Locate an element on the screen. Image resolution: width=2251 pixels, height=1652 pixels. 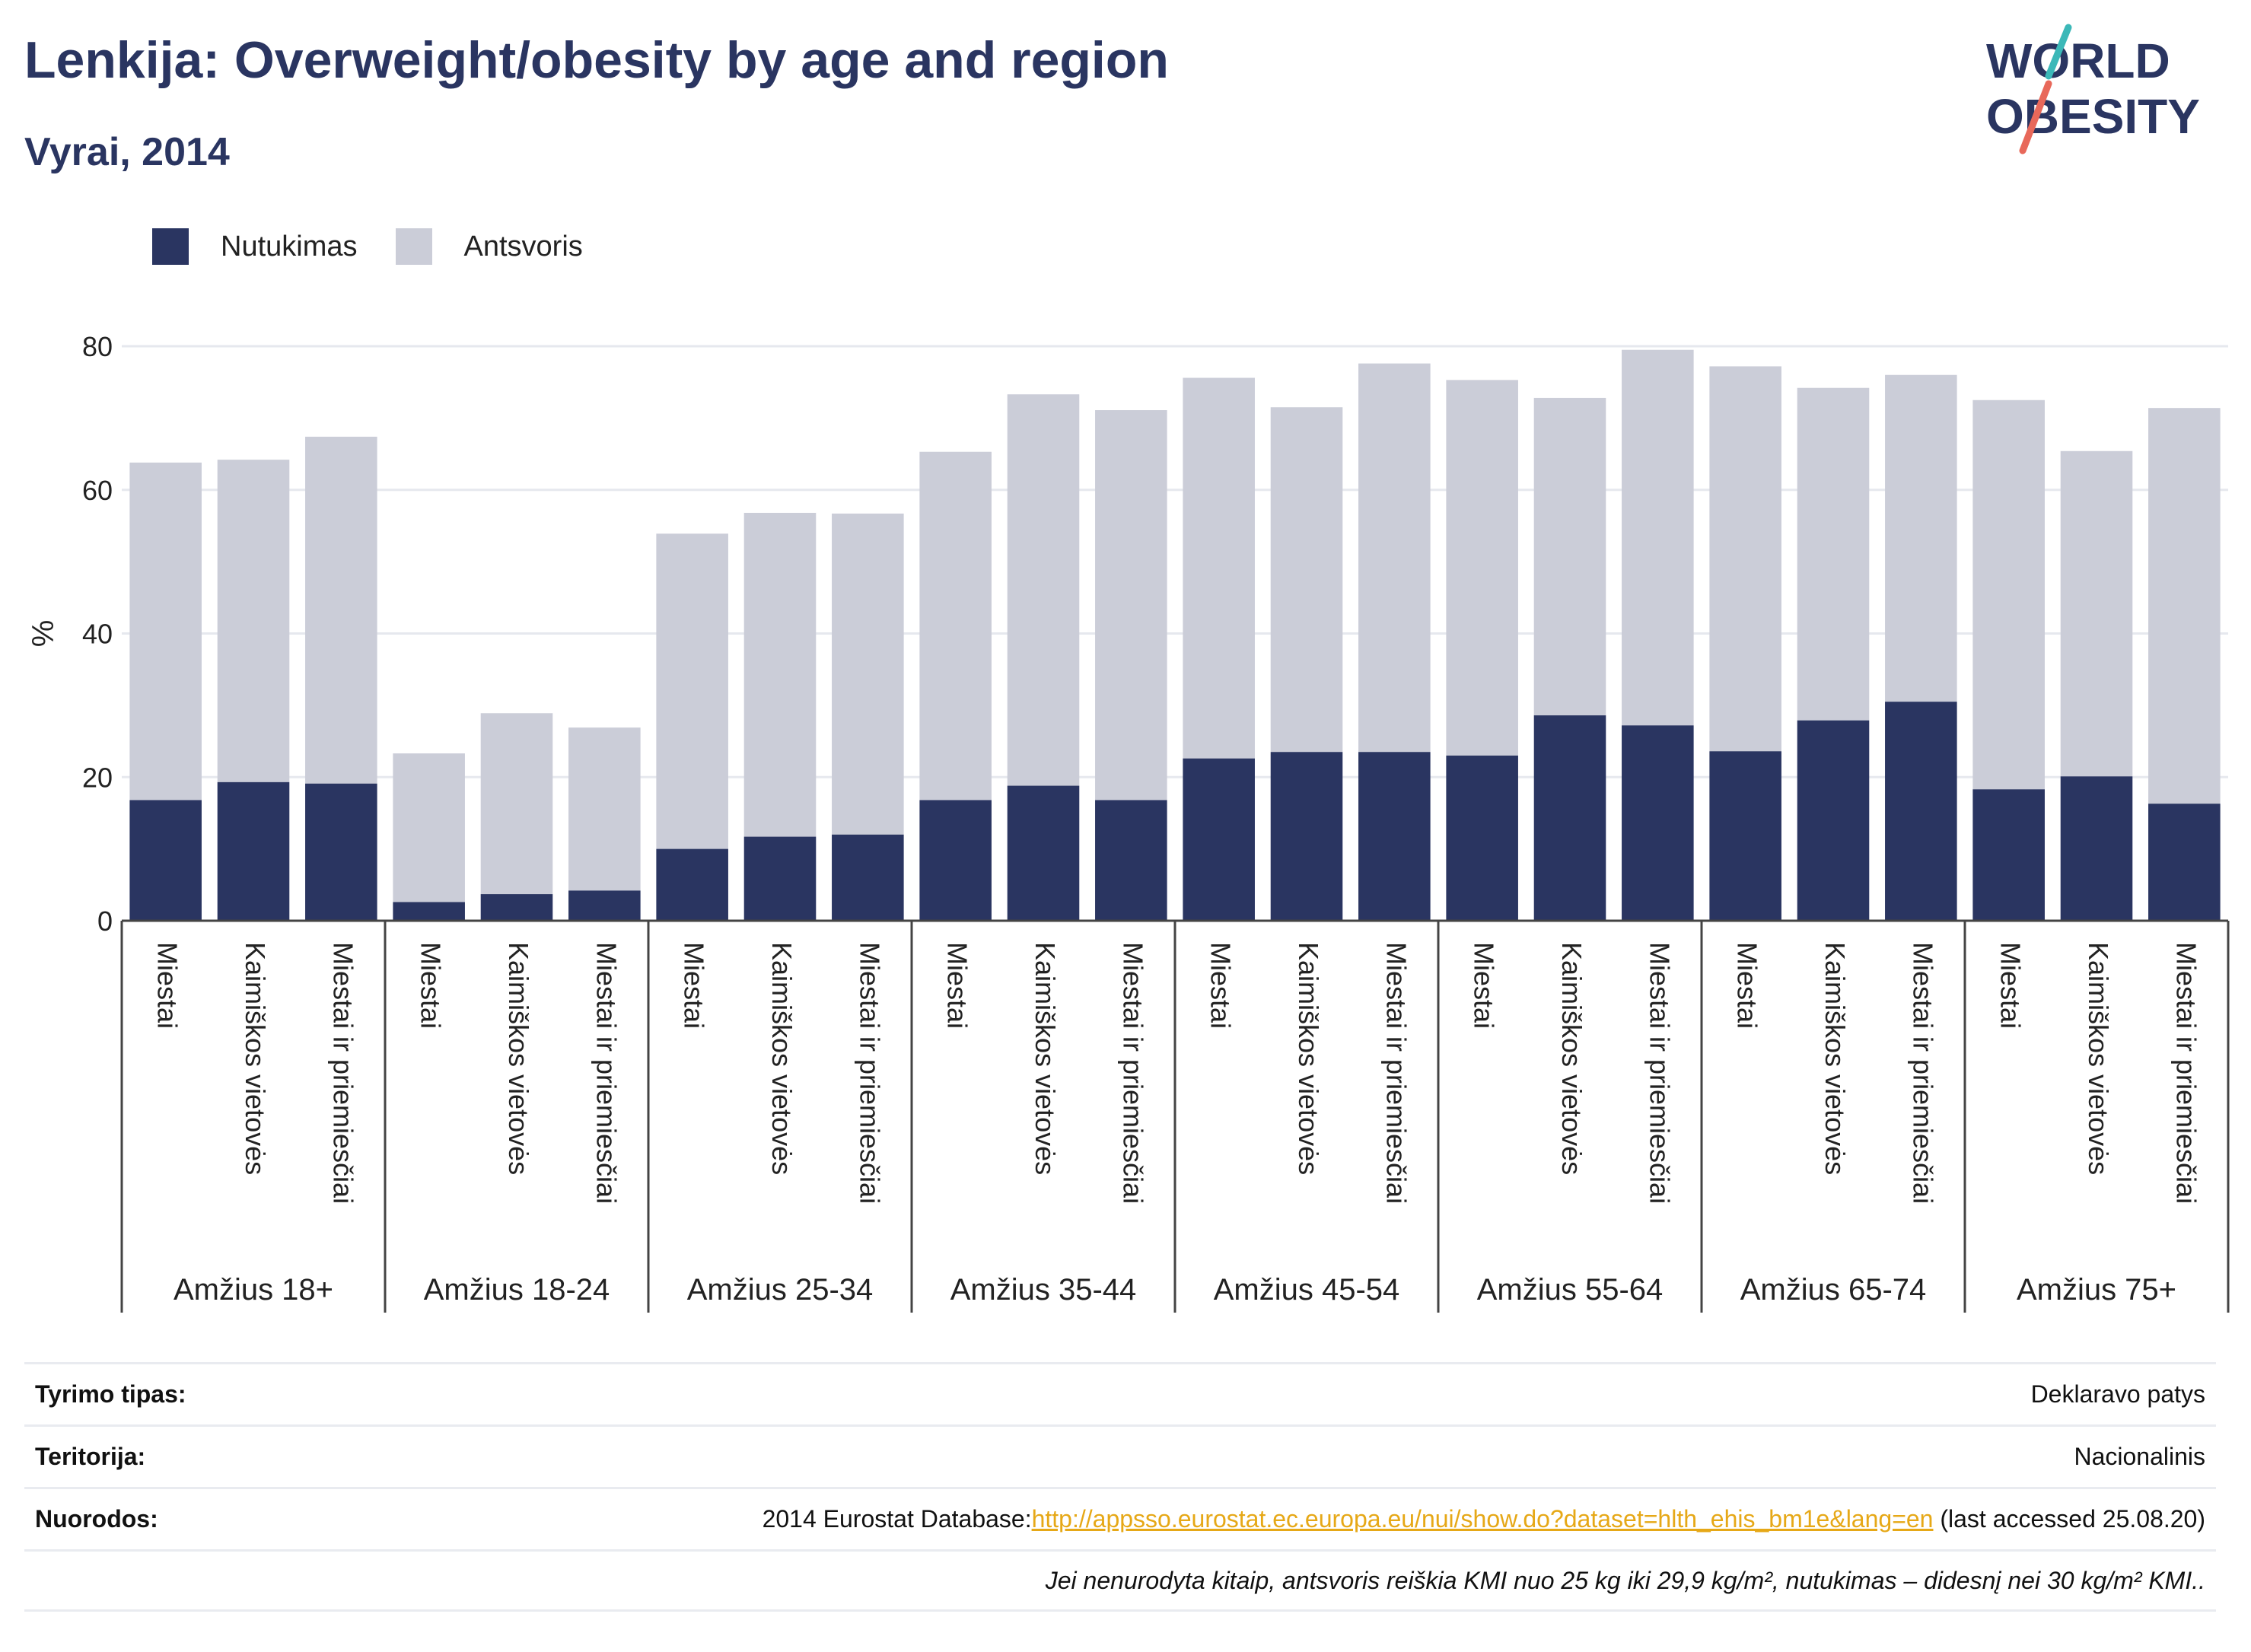
logo-slash-coral is located at coordinates (2035, 117).